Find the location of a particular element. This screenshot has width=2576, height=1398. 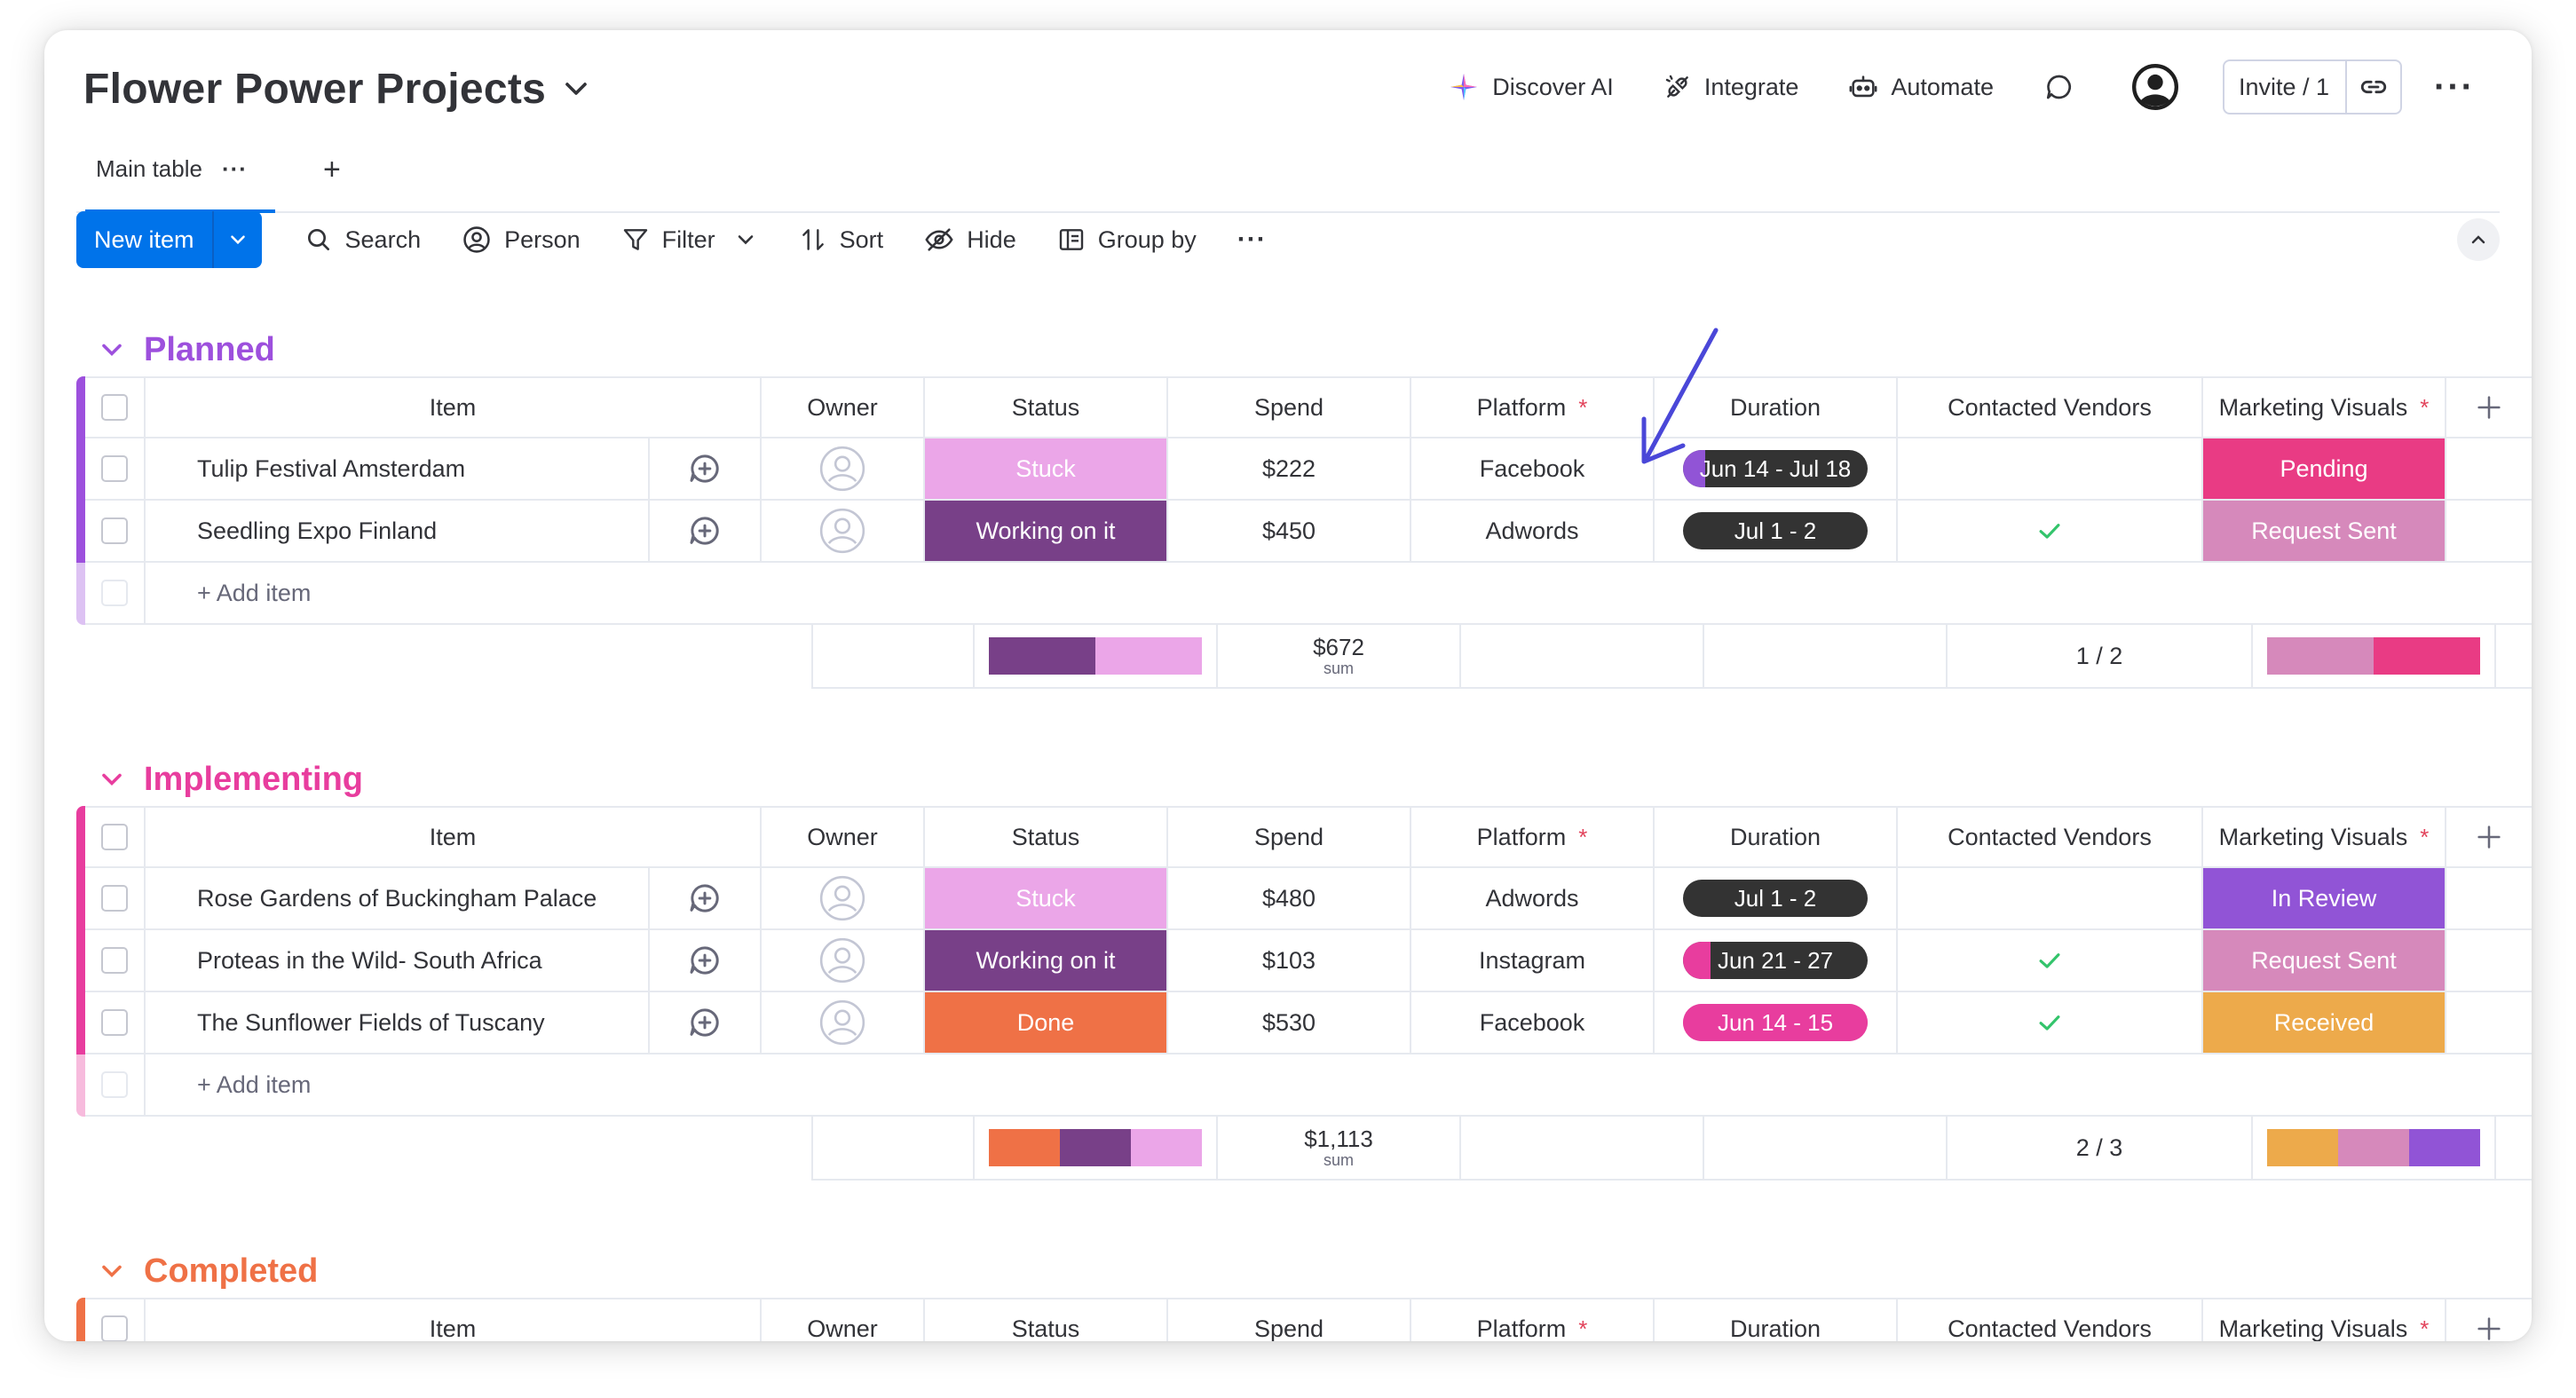

item-name-cell: Proteas in the Wild- South Africa is located at coordinates (398, 961).